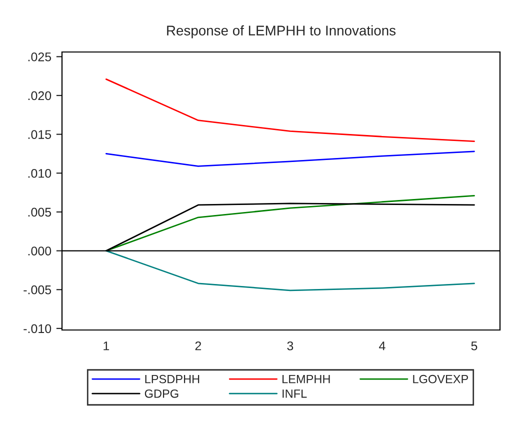 This screenshot has height=437, width=510. What do you see at coordinates (40, 251) in the screenshot?
I see `y-tick-label: .000` at bounding box center [40, 251].